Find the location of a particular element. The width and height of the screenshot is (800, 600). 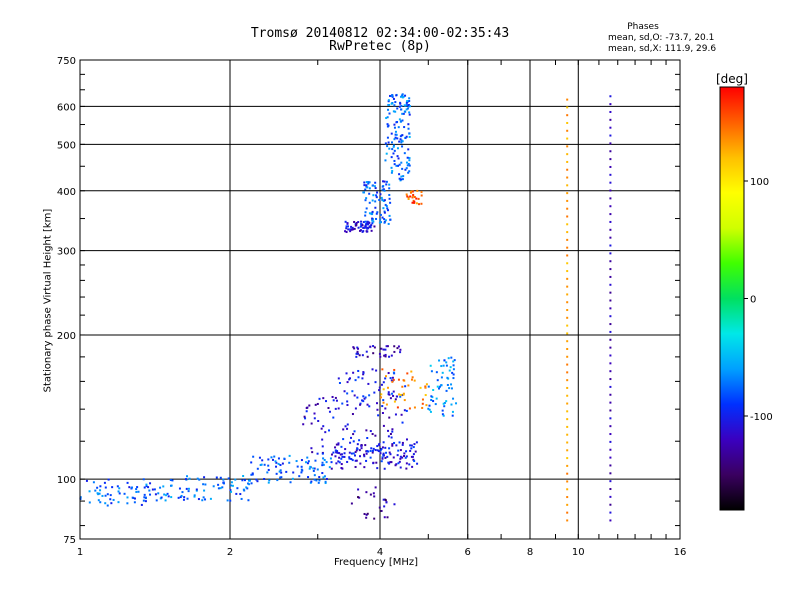

x-tick-label: 8 is located at coordinates (530, 552).